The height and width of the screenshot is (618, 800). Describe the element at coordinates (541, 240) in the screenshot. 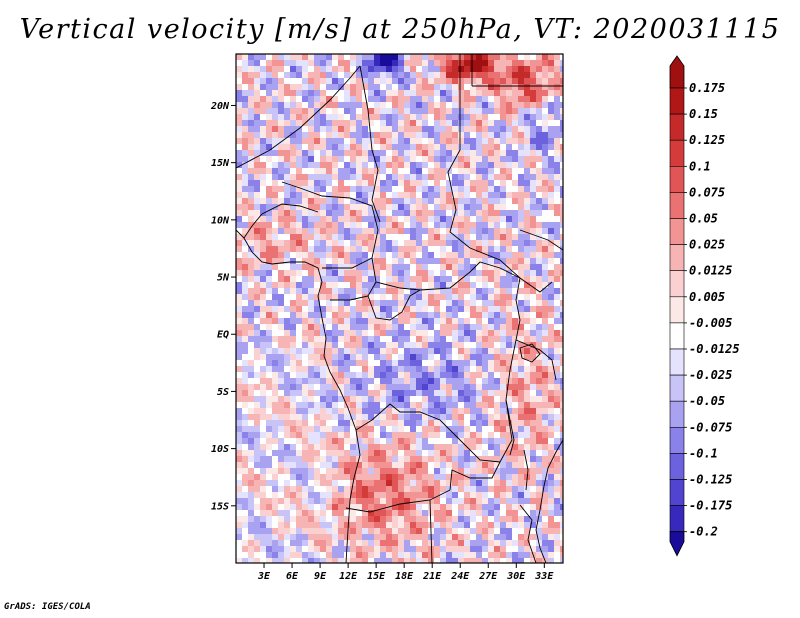

I see `border-ethiopia` at that location.